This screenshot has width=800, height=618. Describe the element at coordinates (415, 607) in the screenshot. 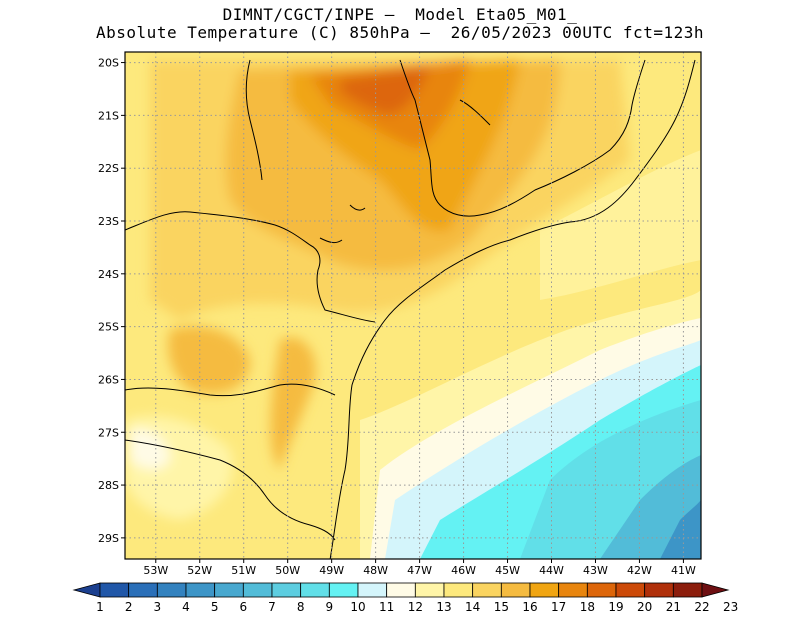

I see `colorbar-label: 12` at that location.